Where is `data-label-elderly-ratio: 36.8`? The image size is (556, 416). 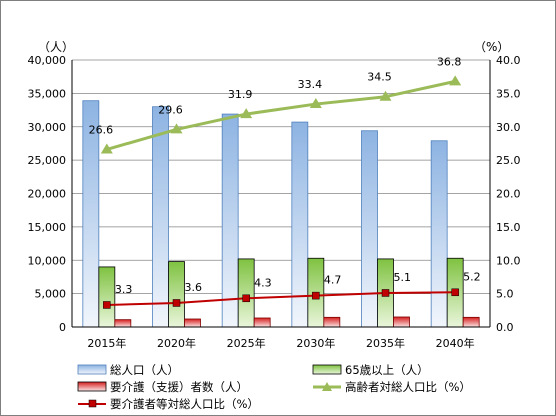 data-label-elderly-ratio: 36.8 is located at coordinates (449, 61).